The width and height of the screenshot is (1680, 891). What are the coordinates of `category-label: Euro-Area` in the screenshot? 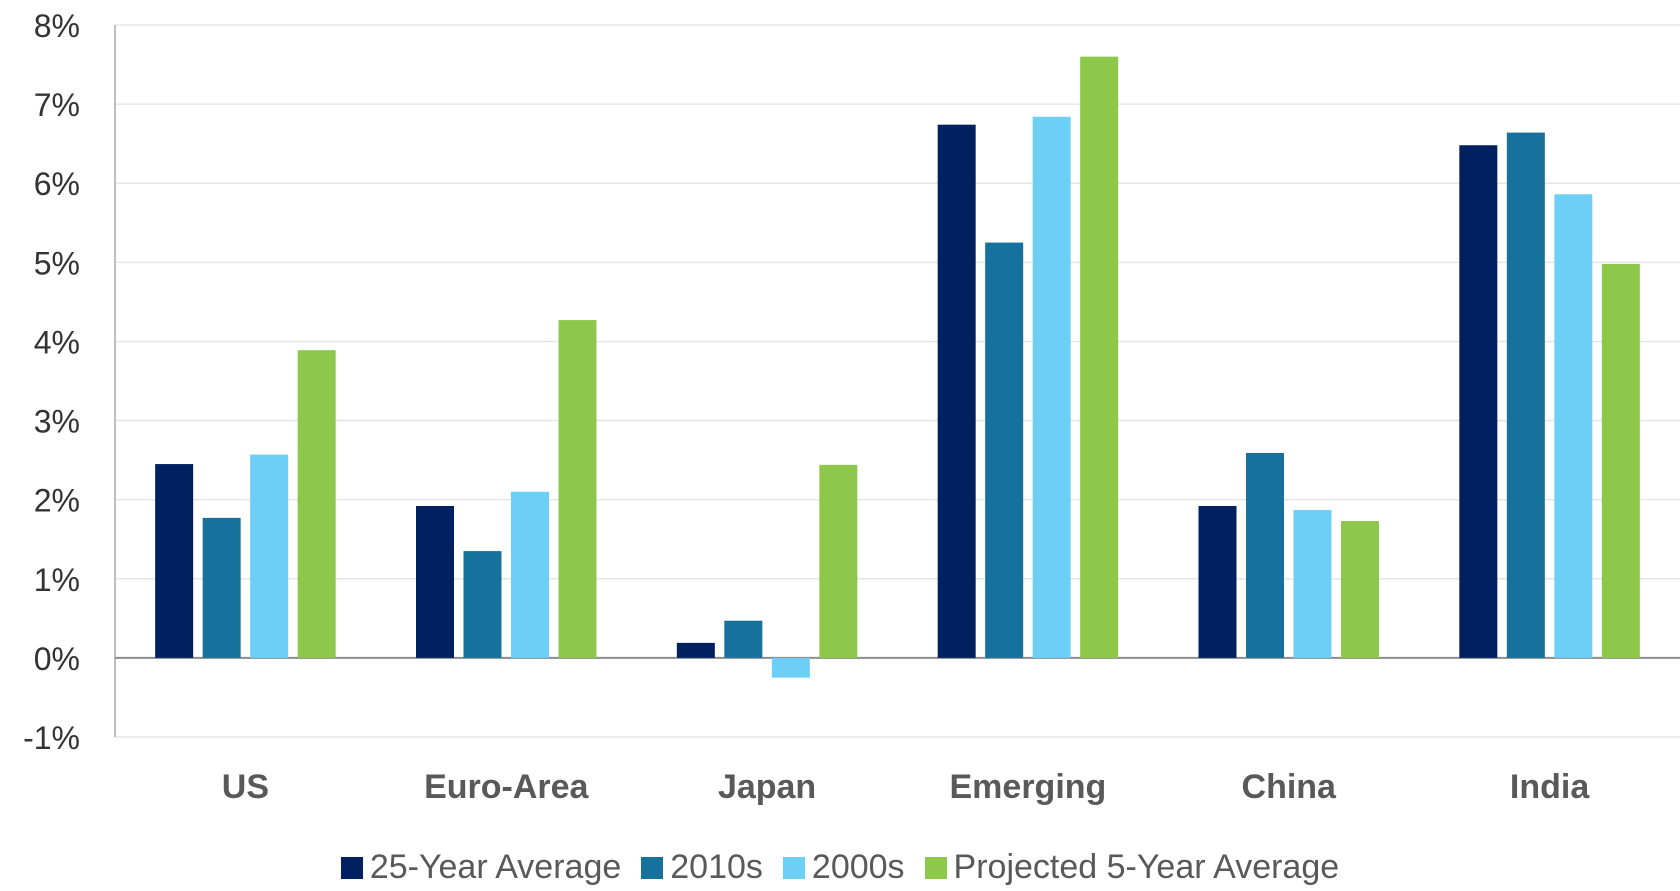 It's located at (506, 787).